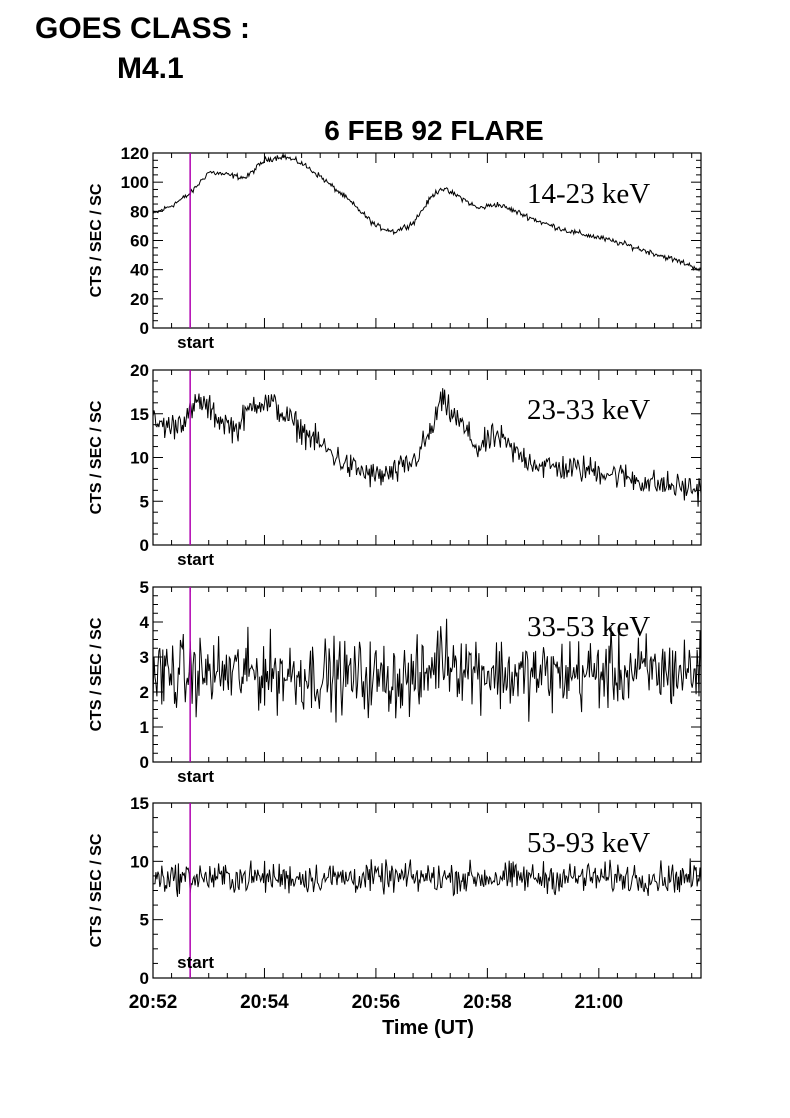 This screenshot has height=1118, width=790. What do you see at coordinates (433, 130) in the screenshot?
I see `chart-title: 6 FEB 92 FLARE` at bounding box center [433, 130].